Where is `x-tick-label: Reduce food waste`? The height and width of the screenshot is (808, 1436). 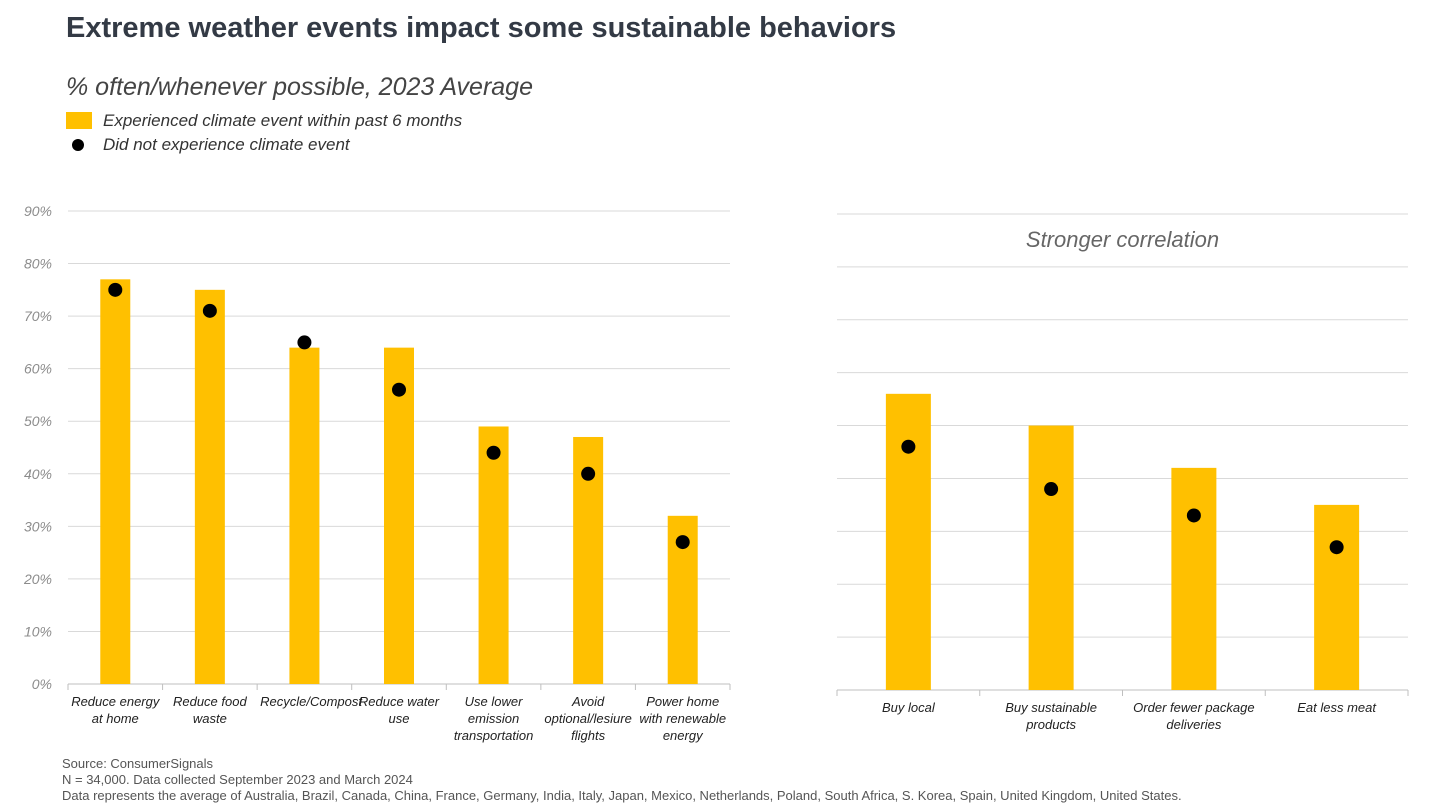
x-tick-label: Reduce food waste is located at coordinates (209, 710).